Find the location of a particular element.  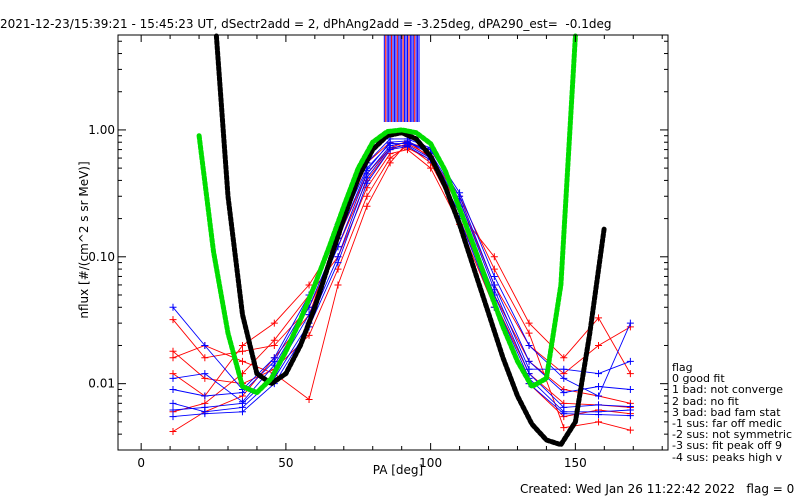

x-tick-label: 0 is located at coordinates (141, 463).